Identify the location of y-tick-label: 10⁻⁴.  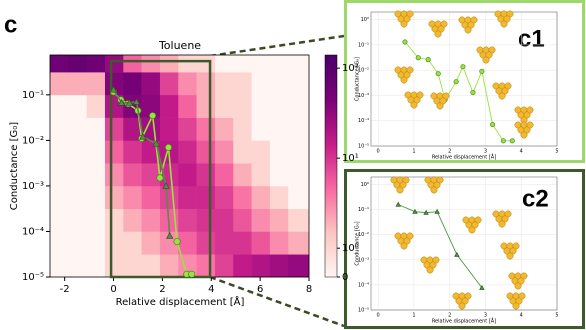
(363, 121).